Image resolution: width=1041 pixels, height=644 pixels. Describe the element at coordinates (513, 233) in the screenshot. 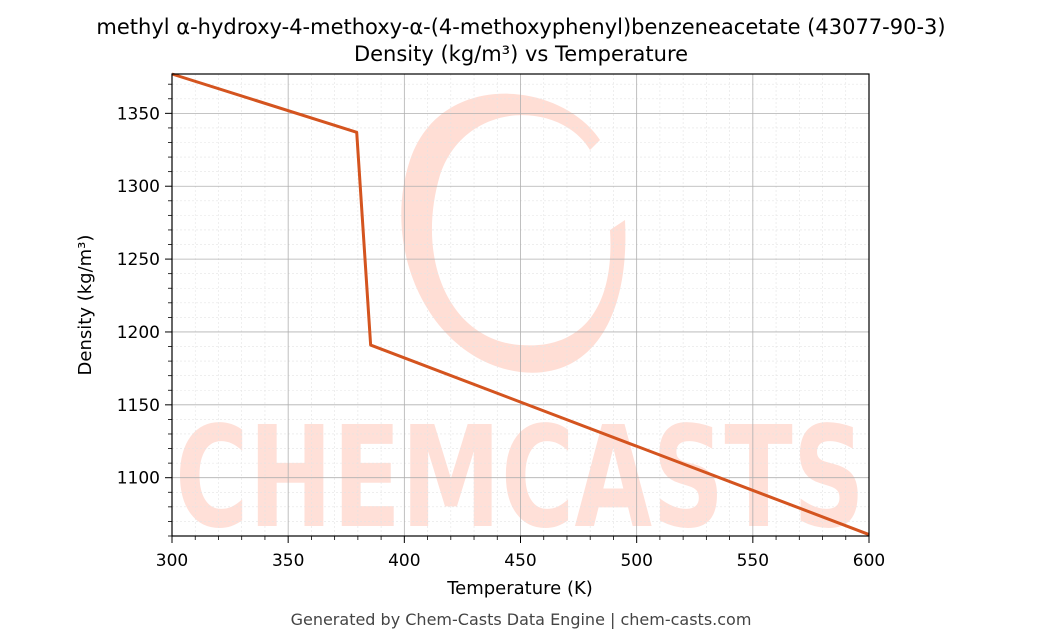

I see `watermark-logo-icon` at that location.